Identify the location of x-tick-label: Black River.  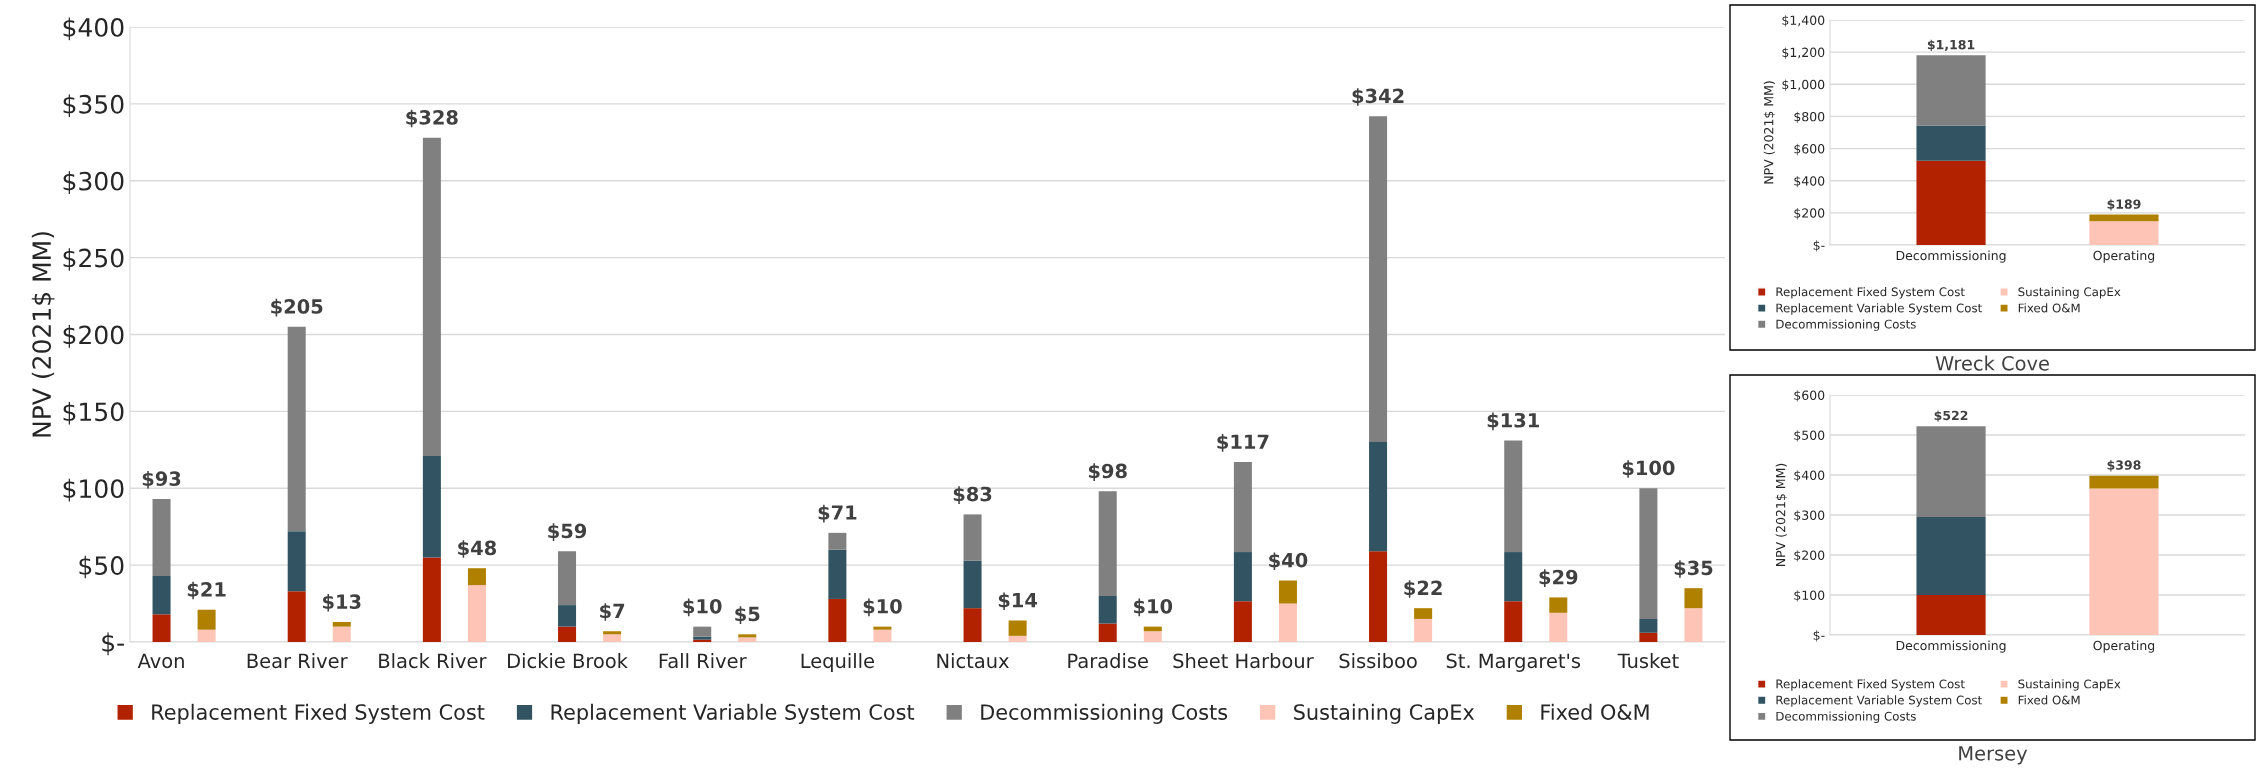
(433, 661).